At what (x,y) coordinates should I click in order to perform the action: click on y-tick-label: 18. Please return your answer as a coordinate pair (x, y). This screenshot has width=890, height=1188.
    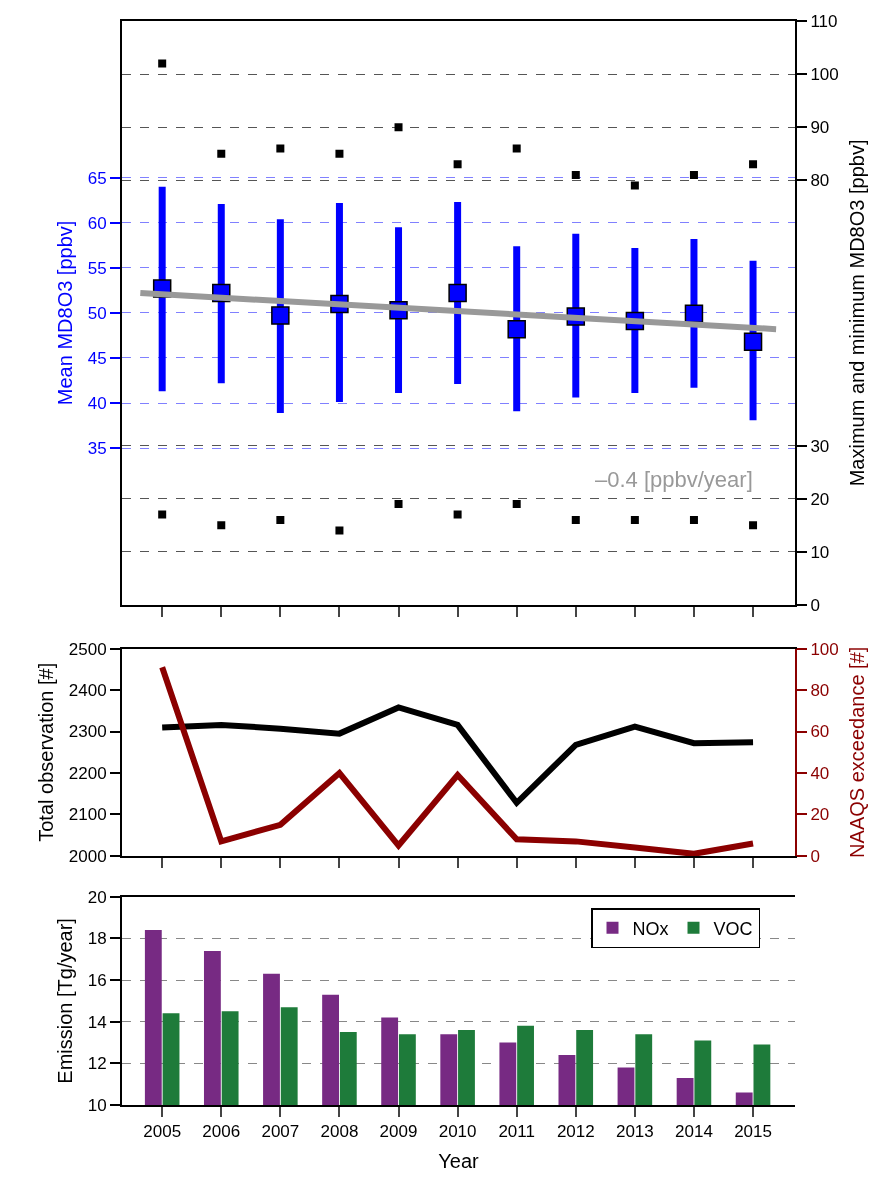
    Looking at the image, I should click on (97, 939).